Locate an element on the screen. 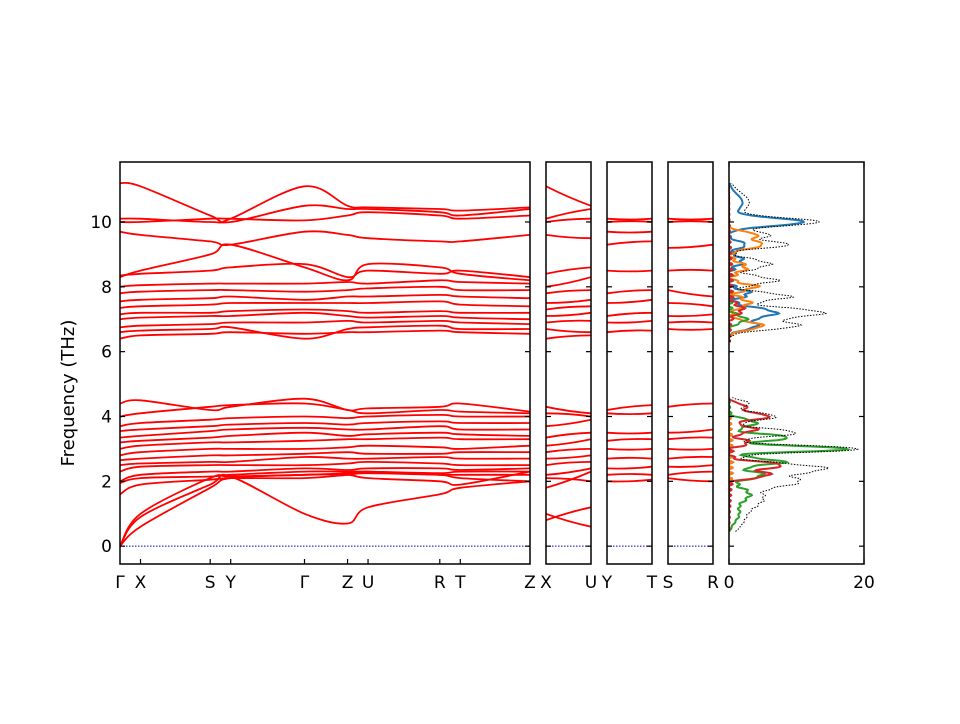  panel-frame-sr is located at coordinates (690, 363).